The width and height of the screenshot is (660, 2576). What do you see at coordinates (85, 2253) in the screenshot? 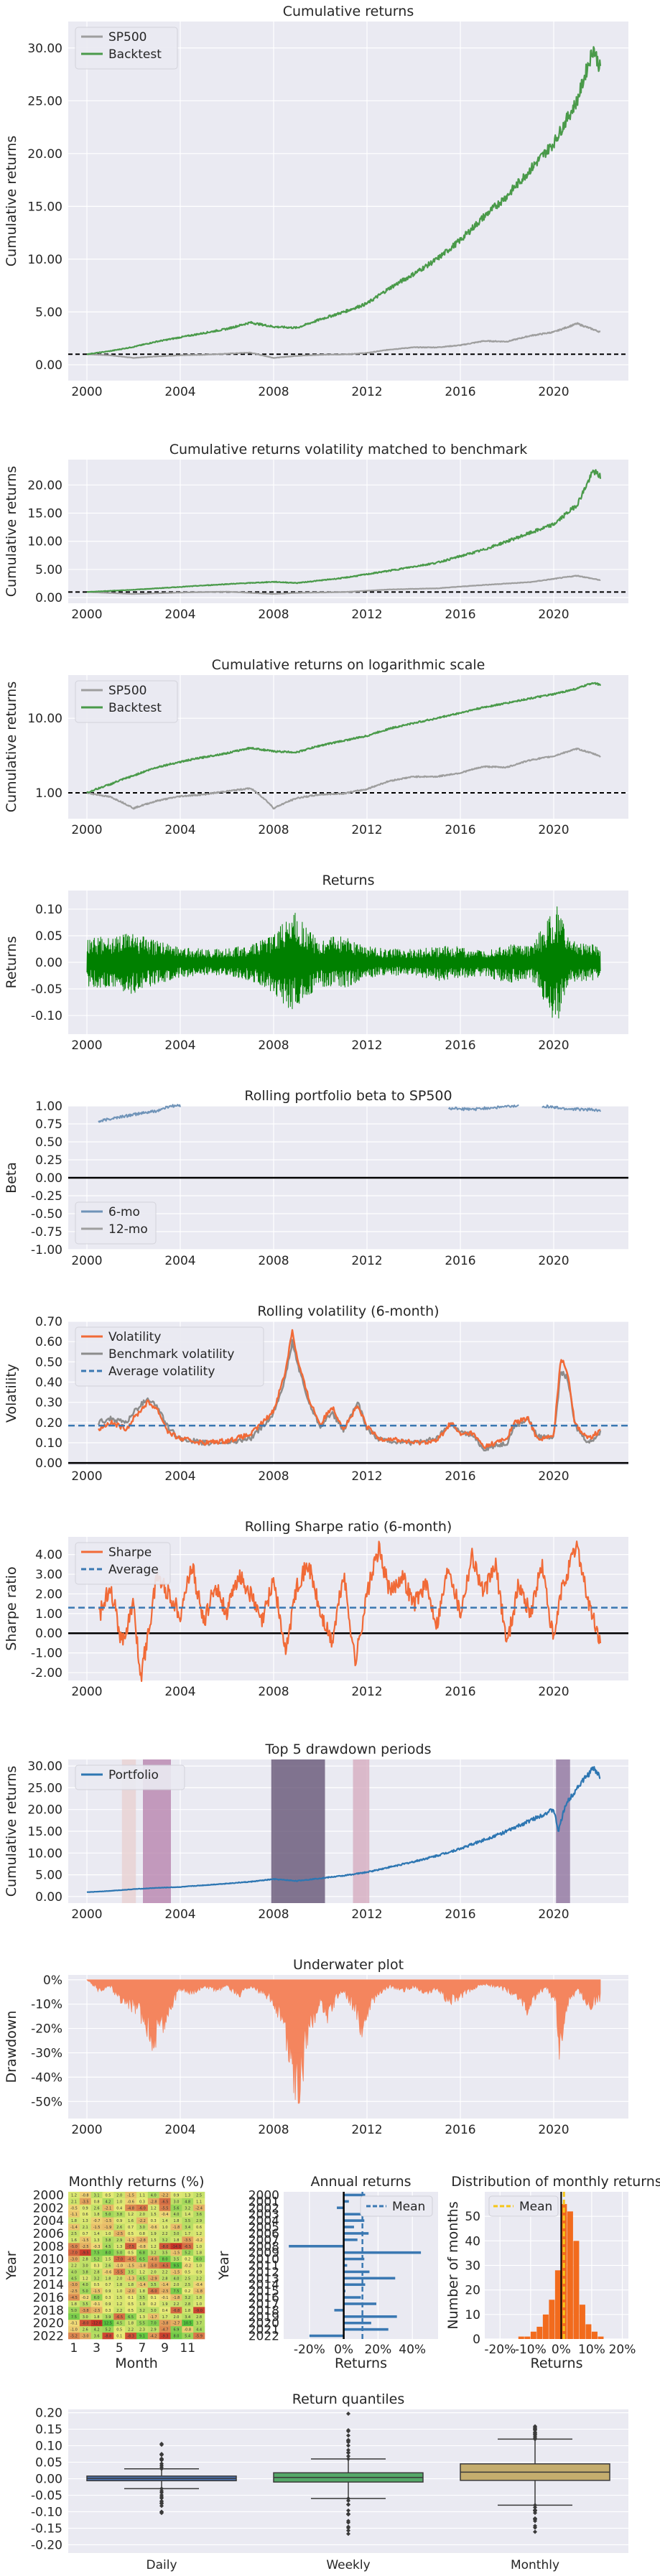
I see `heatmap-value: -9.5` at bounding box center [85, 2253].